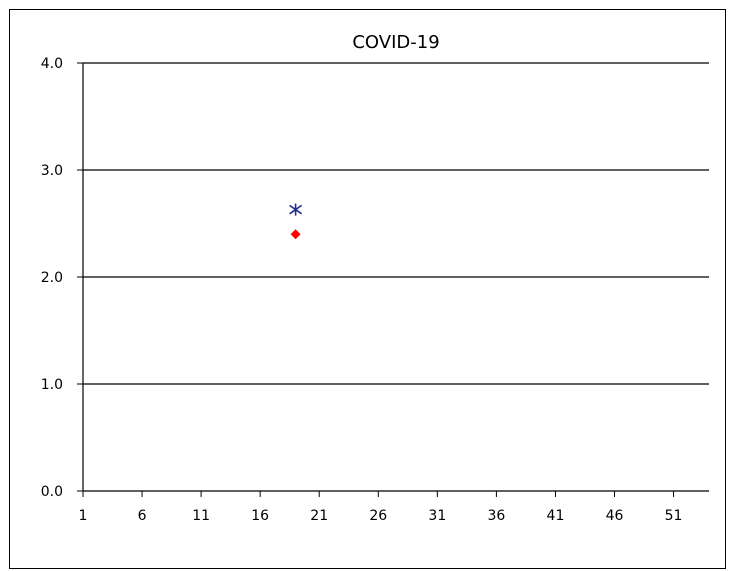 This screenshot has height=571, width=741. What do you see at coordinates (52, 278) in the screenshot?
I see `y-tick-label-2: 2.0` at bounding box center [52, 278].